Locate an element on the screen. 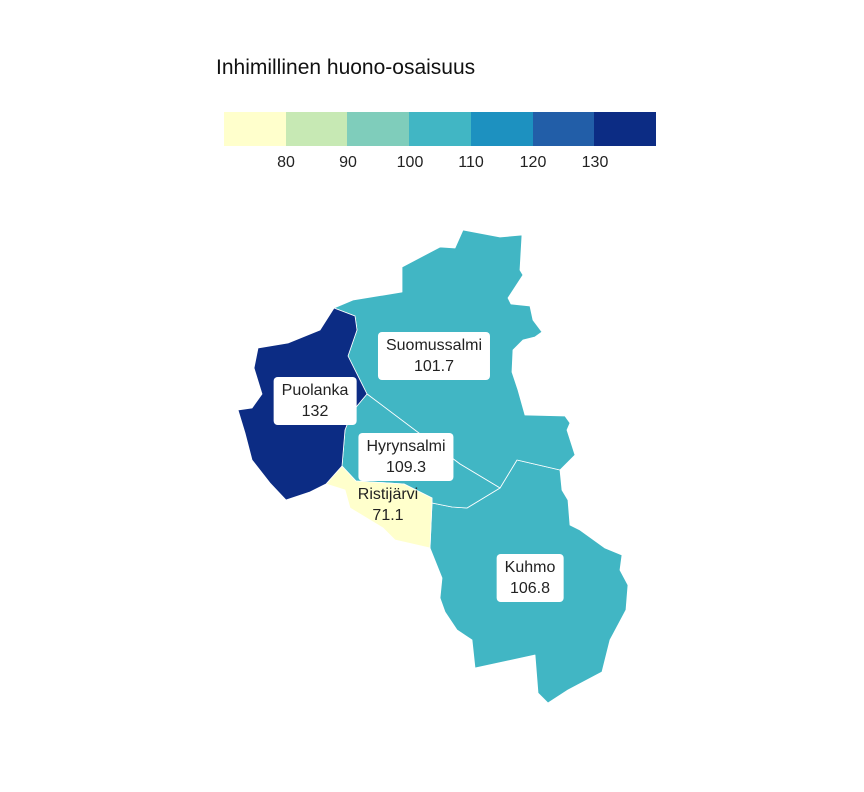 This screenshot has height=792, width=864. legend-tick: 130 is located at coordinates (595, 162).